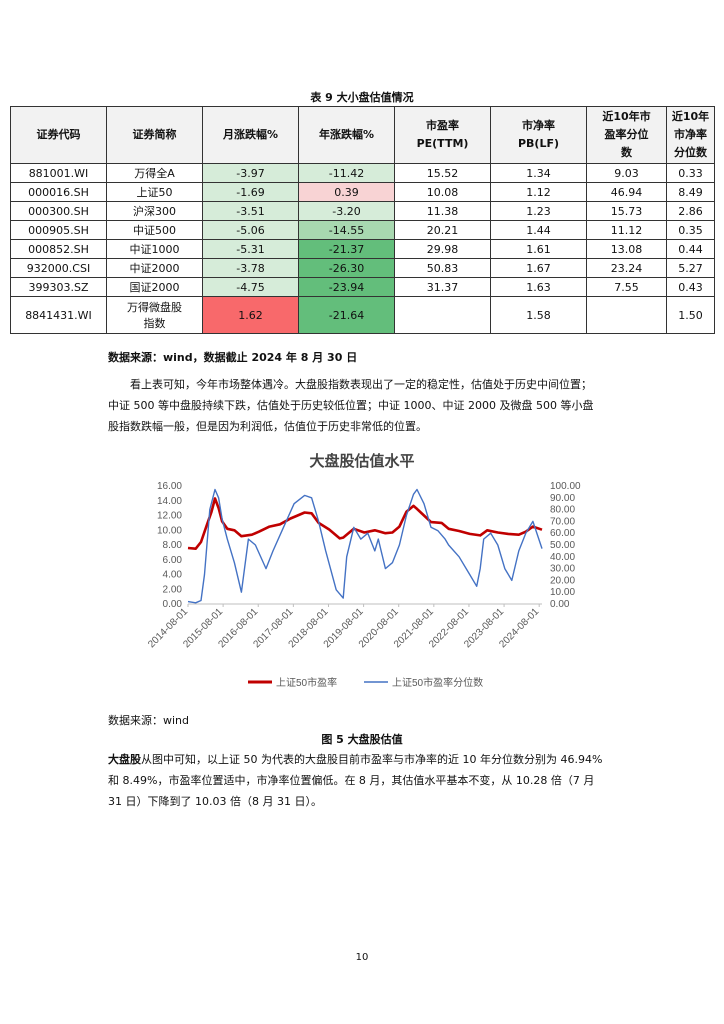  I want to click on table-cell: 中证500, so click(154, 230).